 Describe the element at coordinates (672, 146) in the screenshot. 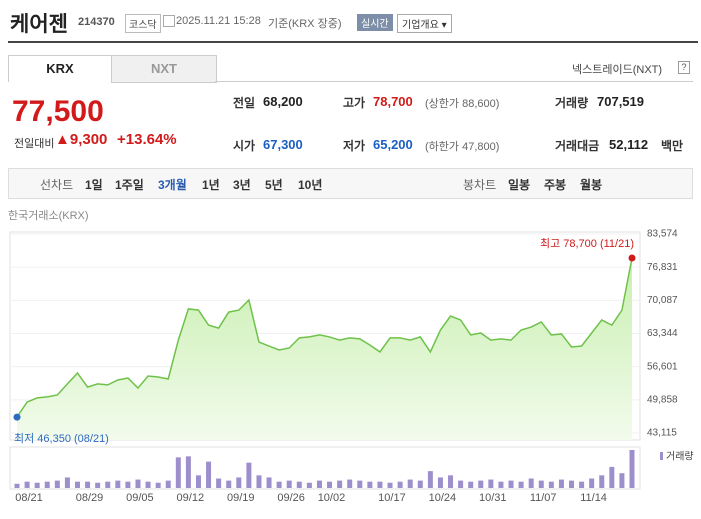

I see `quote-unit: 백만` at that location.